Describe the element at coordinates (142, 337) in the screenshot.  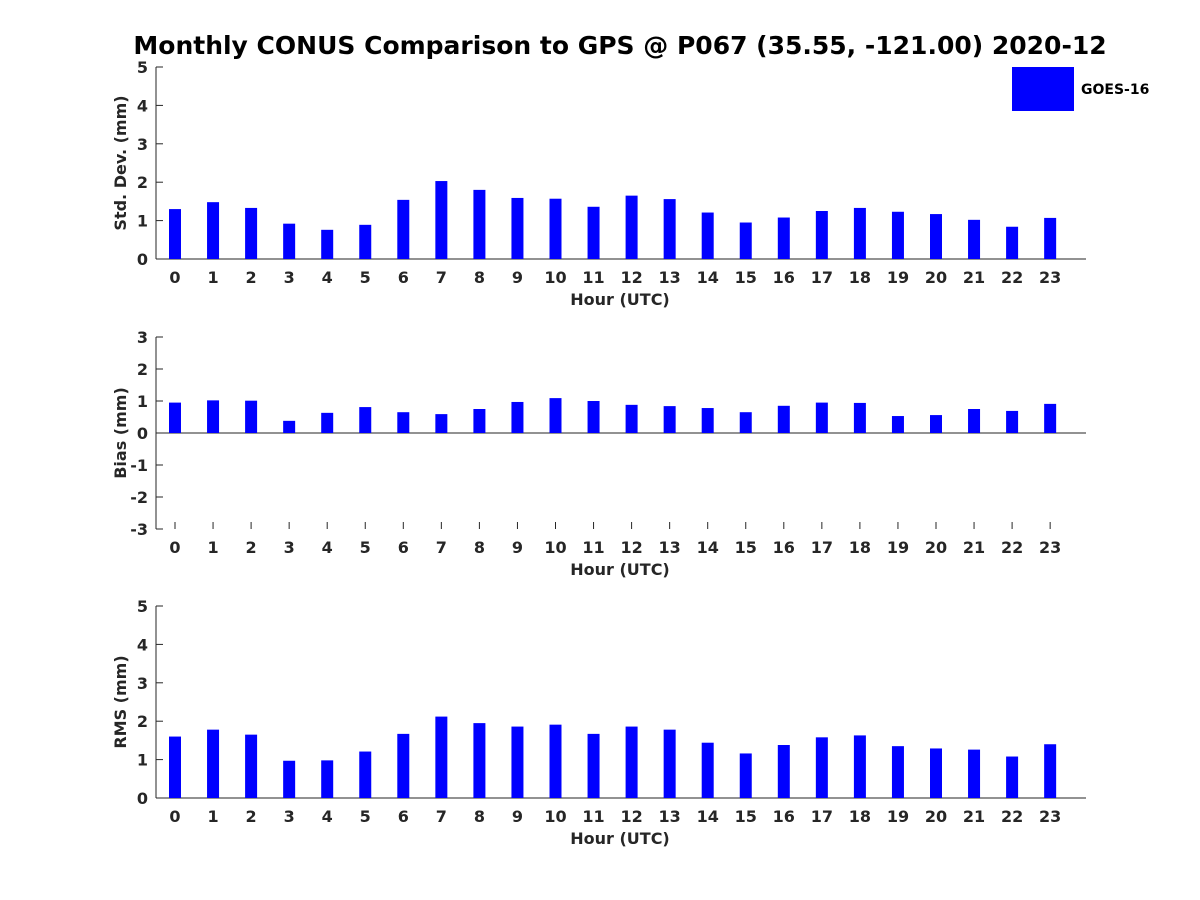
I see `bias-y-tick-label: 3` at that location.